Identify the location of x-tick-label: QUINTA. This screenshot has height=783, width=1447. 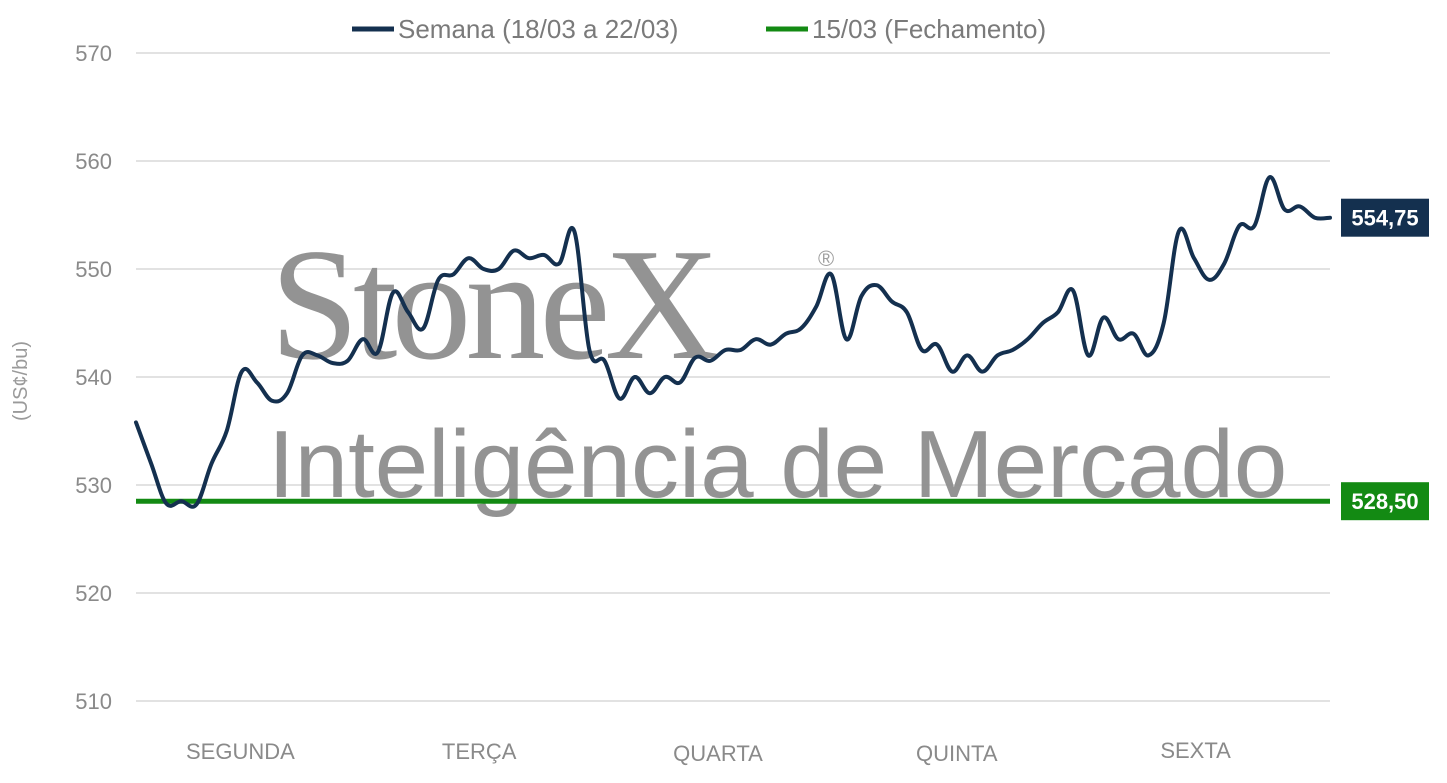
(957, 753).